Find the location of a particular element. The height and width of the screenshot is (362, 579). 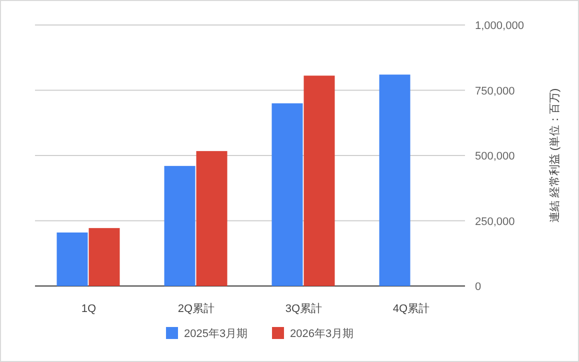

y-axis-title: 連結 経常利益 (単位：百万) is located at coordinates (554, 155).